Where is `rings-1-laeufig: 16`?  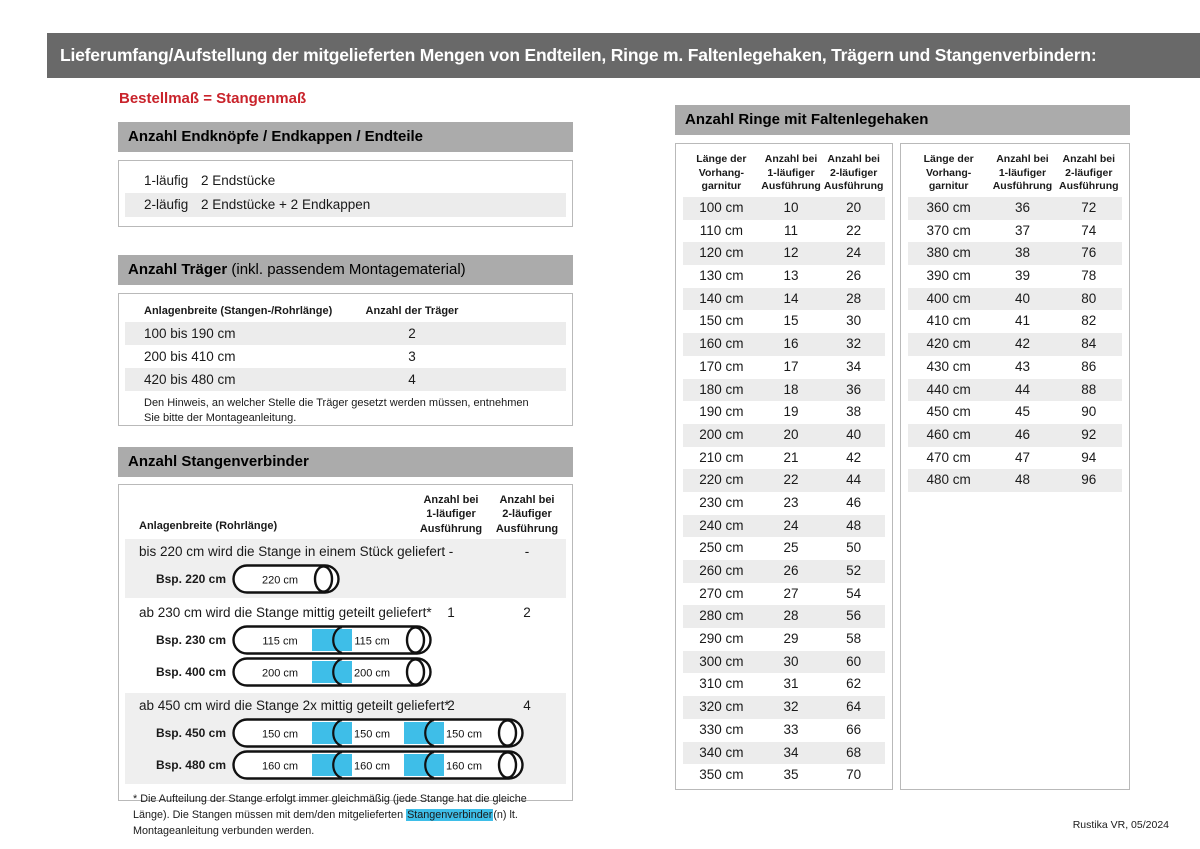
rings-1-laeufig: 16 is located at coordinates (791, 344).